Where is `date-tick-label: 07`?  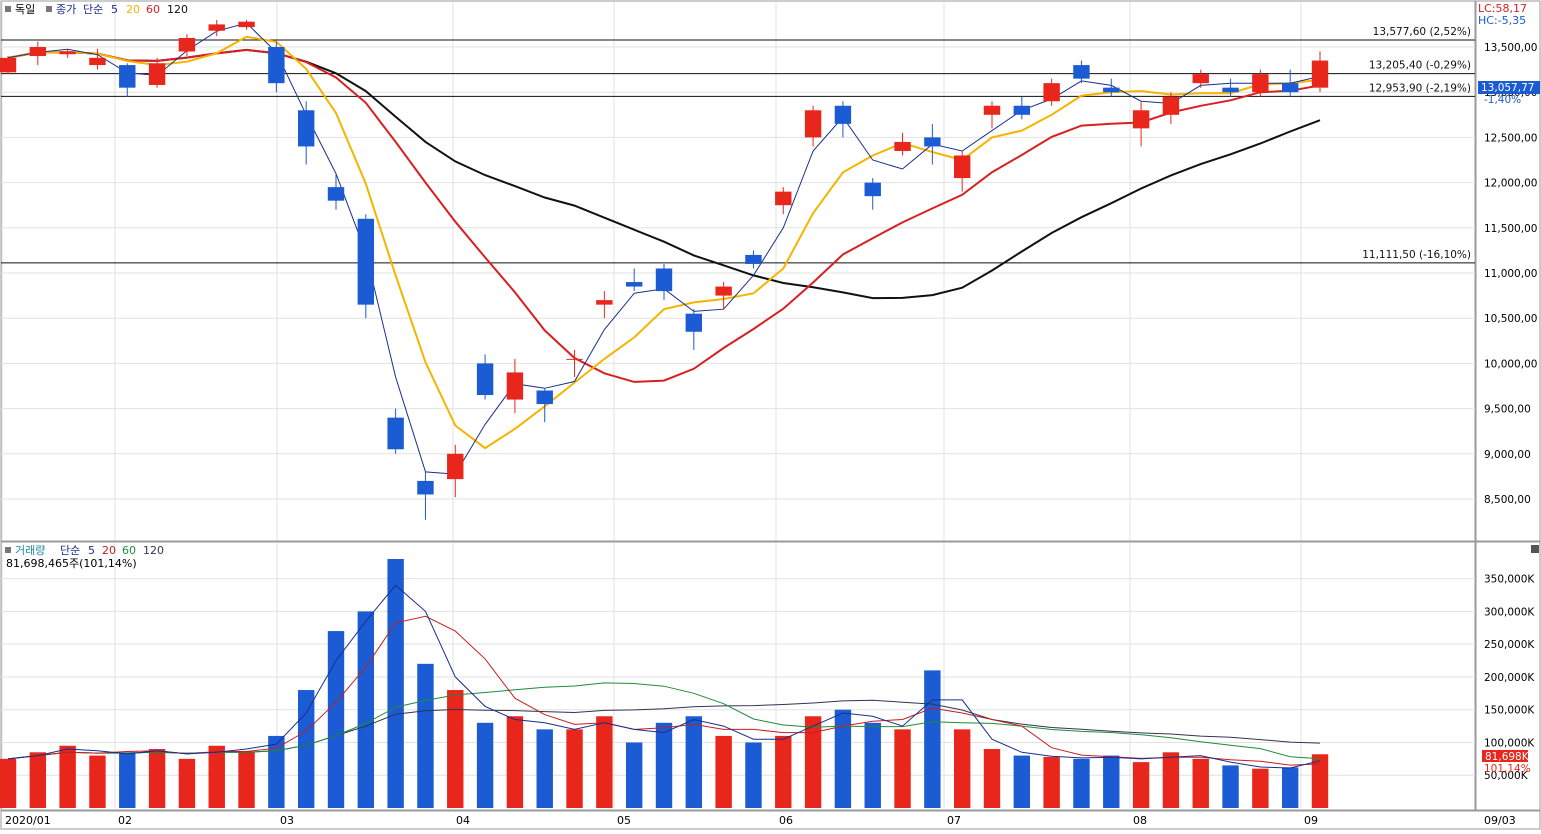 date-tick-label: 07 is located at coordinates (954, 820).